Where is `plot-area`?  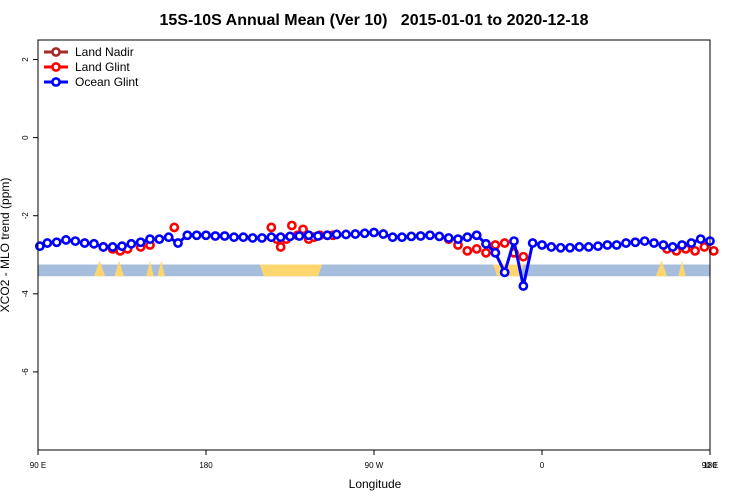 plot-area is located at coordinates (376, 255).